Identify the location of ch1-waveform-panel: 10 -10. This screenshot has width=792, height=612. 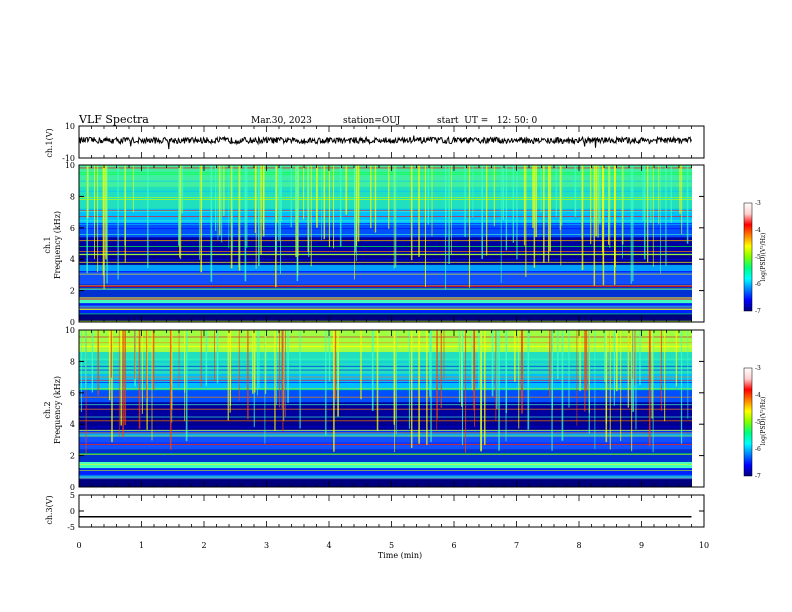
(383, 142).